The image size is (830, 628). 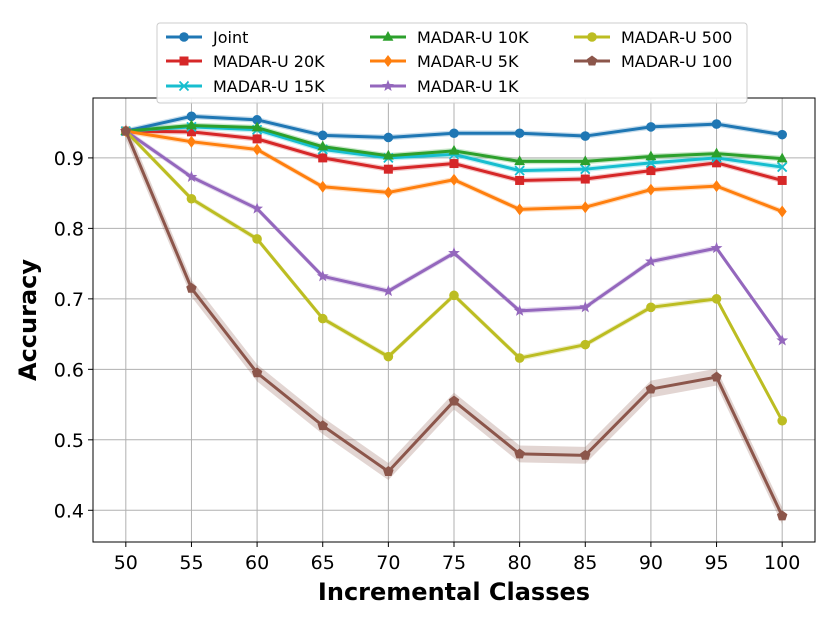 What do you see at coordinates (651, 563) in the screenshot?
I see `x-tick-label: 90` at bounding box center [651, 563].